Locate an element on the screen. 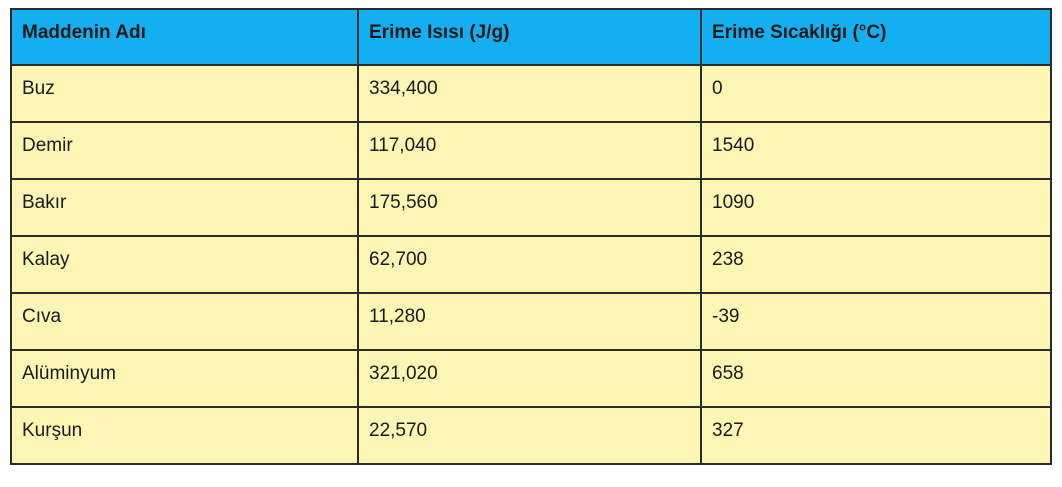 The image size is (1062, 487). table-row: Demir 117,040 1540 is located at coordinates (531, 150).